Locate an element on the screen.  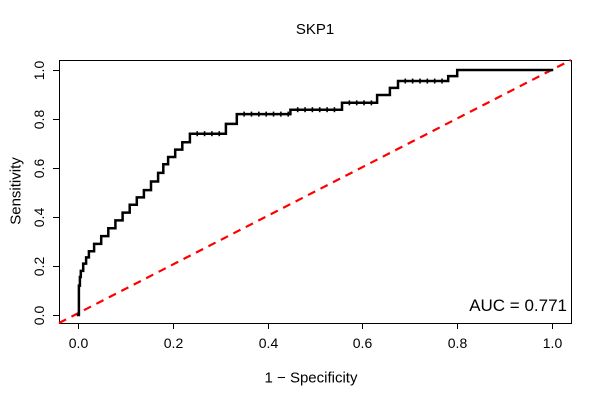
x-tick-label: 0.2 is located at coordinates (174, 343).